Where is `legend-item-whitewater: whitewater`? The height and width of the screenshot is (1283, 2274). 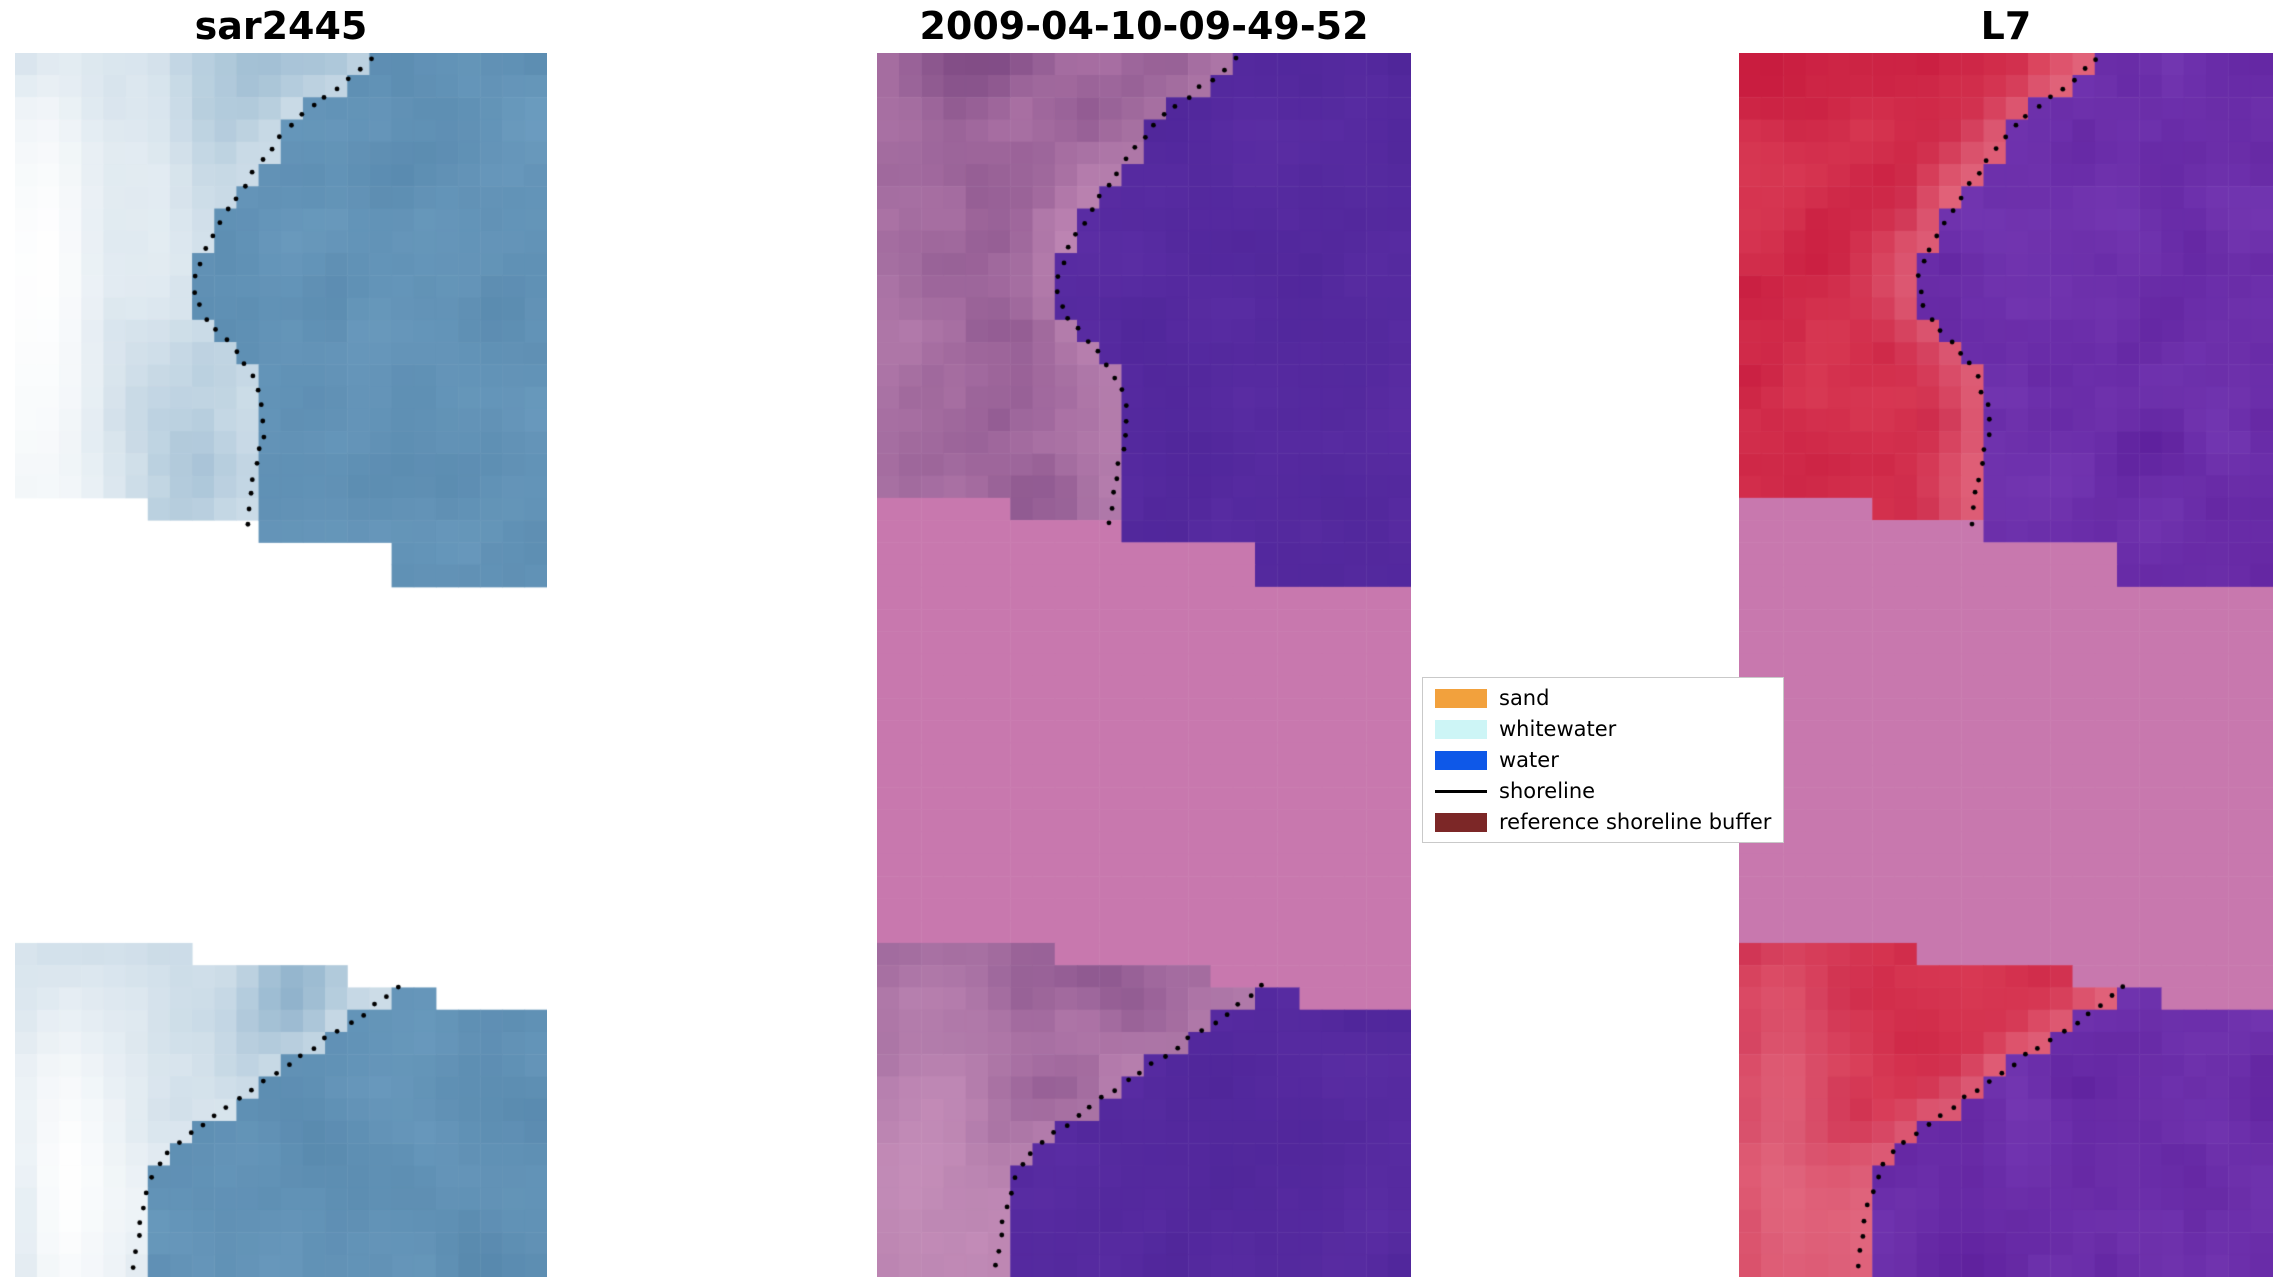
legend-item-whitewater: whitewater is located at coordinates (1603, 729).